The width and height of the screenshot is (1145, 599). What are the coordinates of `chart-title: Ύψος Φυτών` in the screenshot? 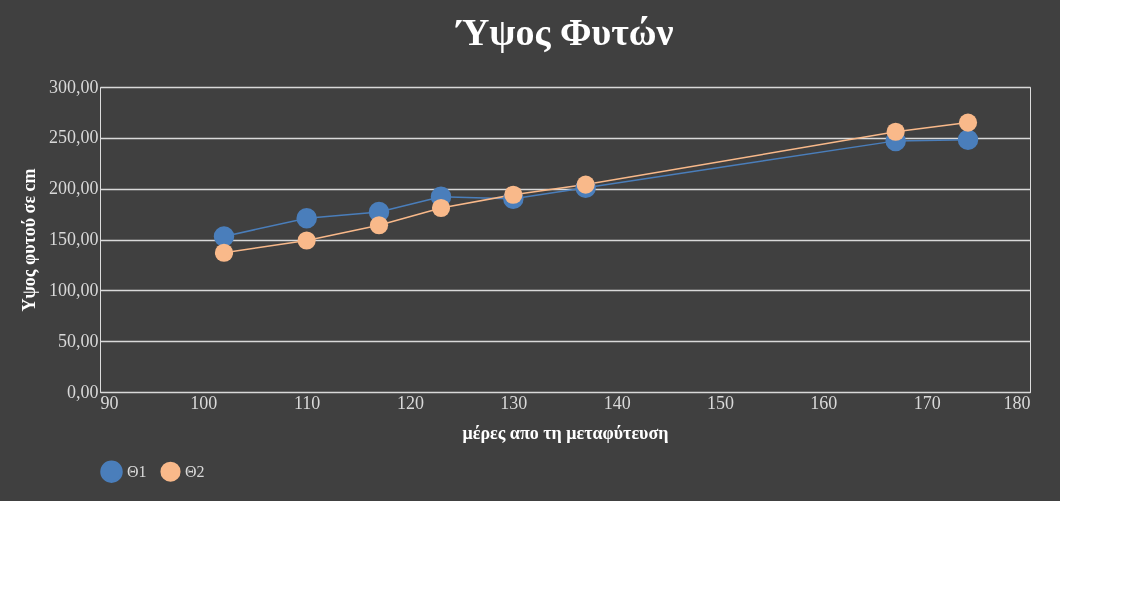 It's located at (564, 32).